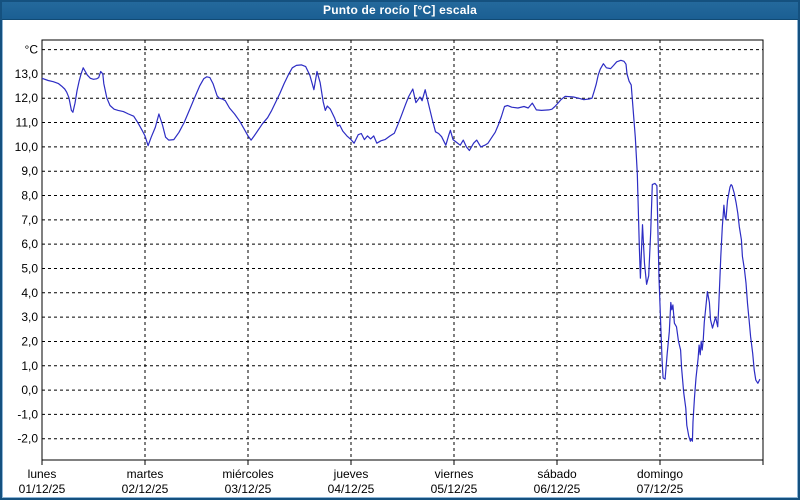  I want to click on y-tick-label: 8,0, so click(29, 196).